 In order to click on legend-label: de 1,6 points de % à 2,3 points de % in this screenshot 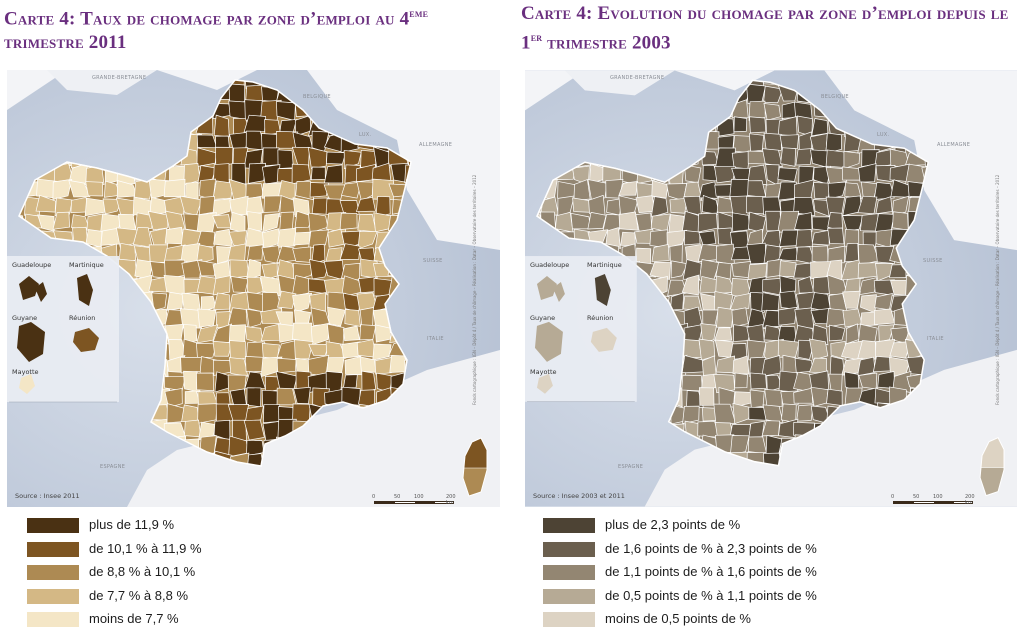, I will do `click(711, 548)`.